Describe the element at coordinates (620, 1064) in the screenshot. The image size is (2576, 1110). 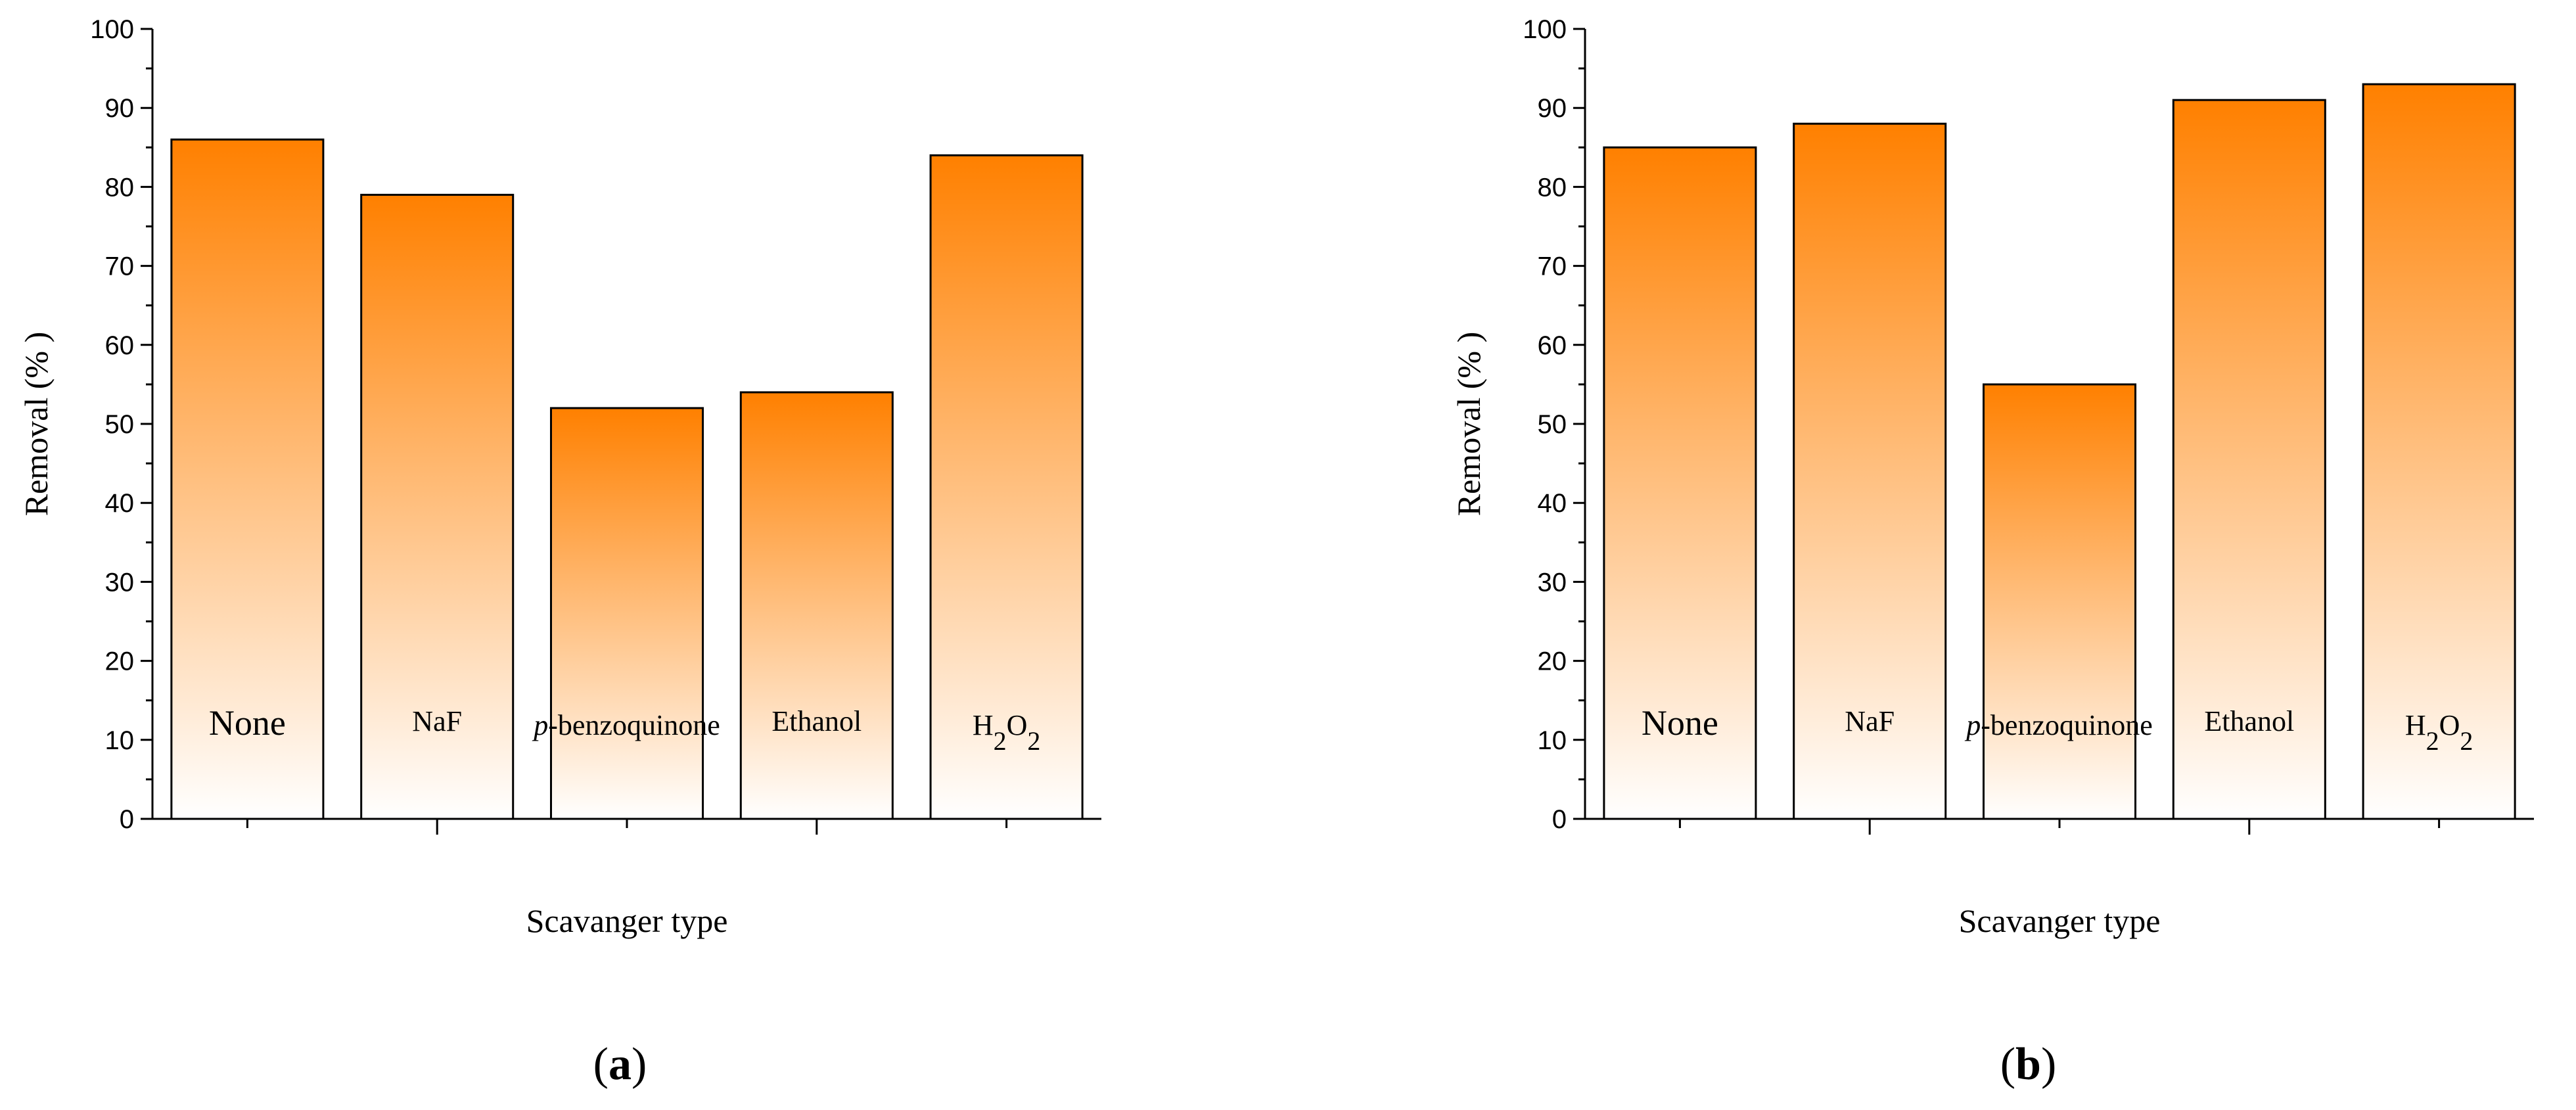
I see `panel-label: (a)` at that location.